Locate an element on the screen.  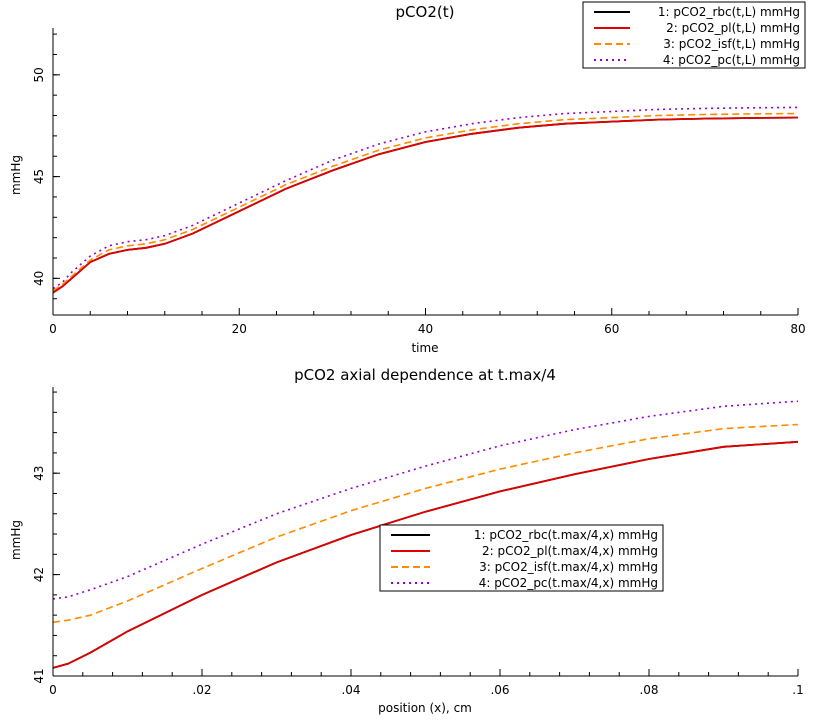
legend-label-1: 1: pCO2_rbc(t,L) mmHg is located at coordinates (729, 12).